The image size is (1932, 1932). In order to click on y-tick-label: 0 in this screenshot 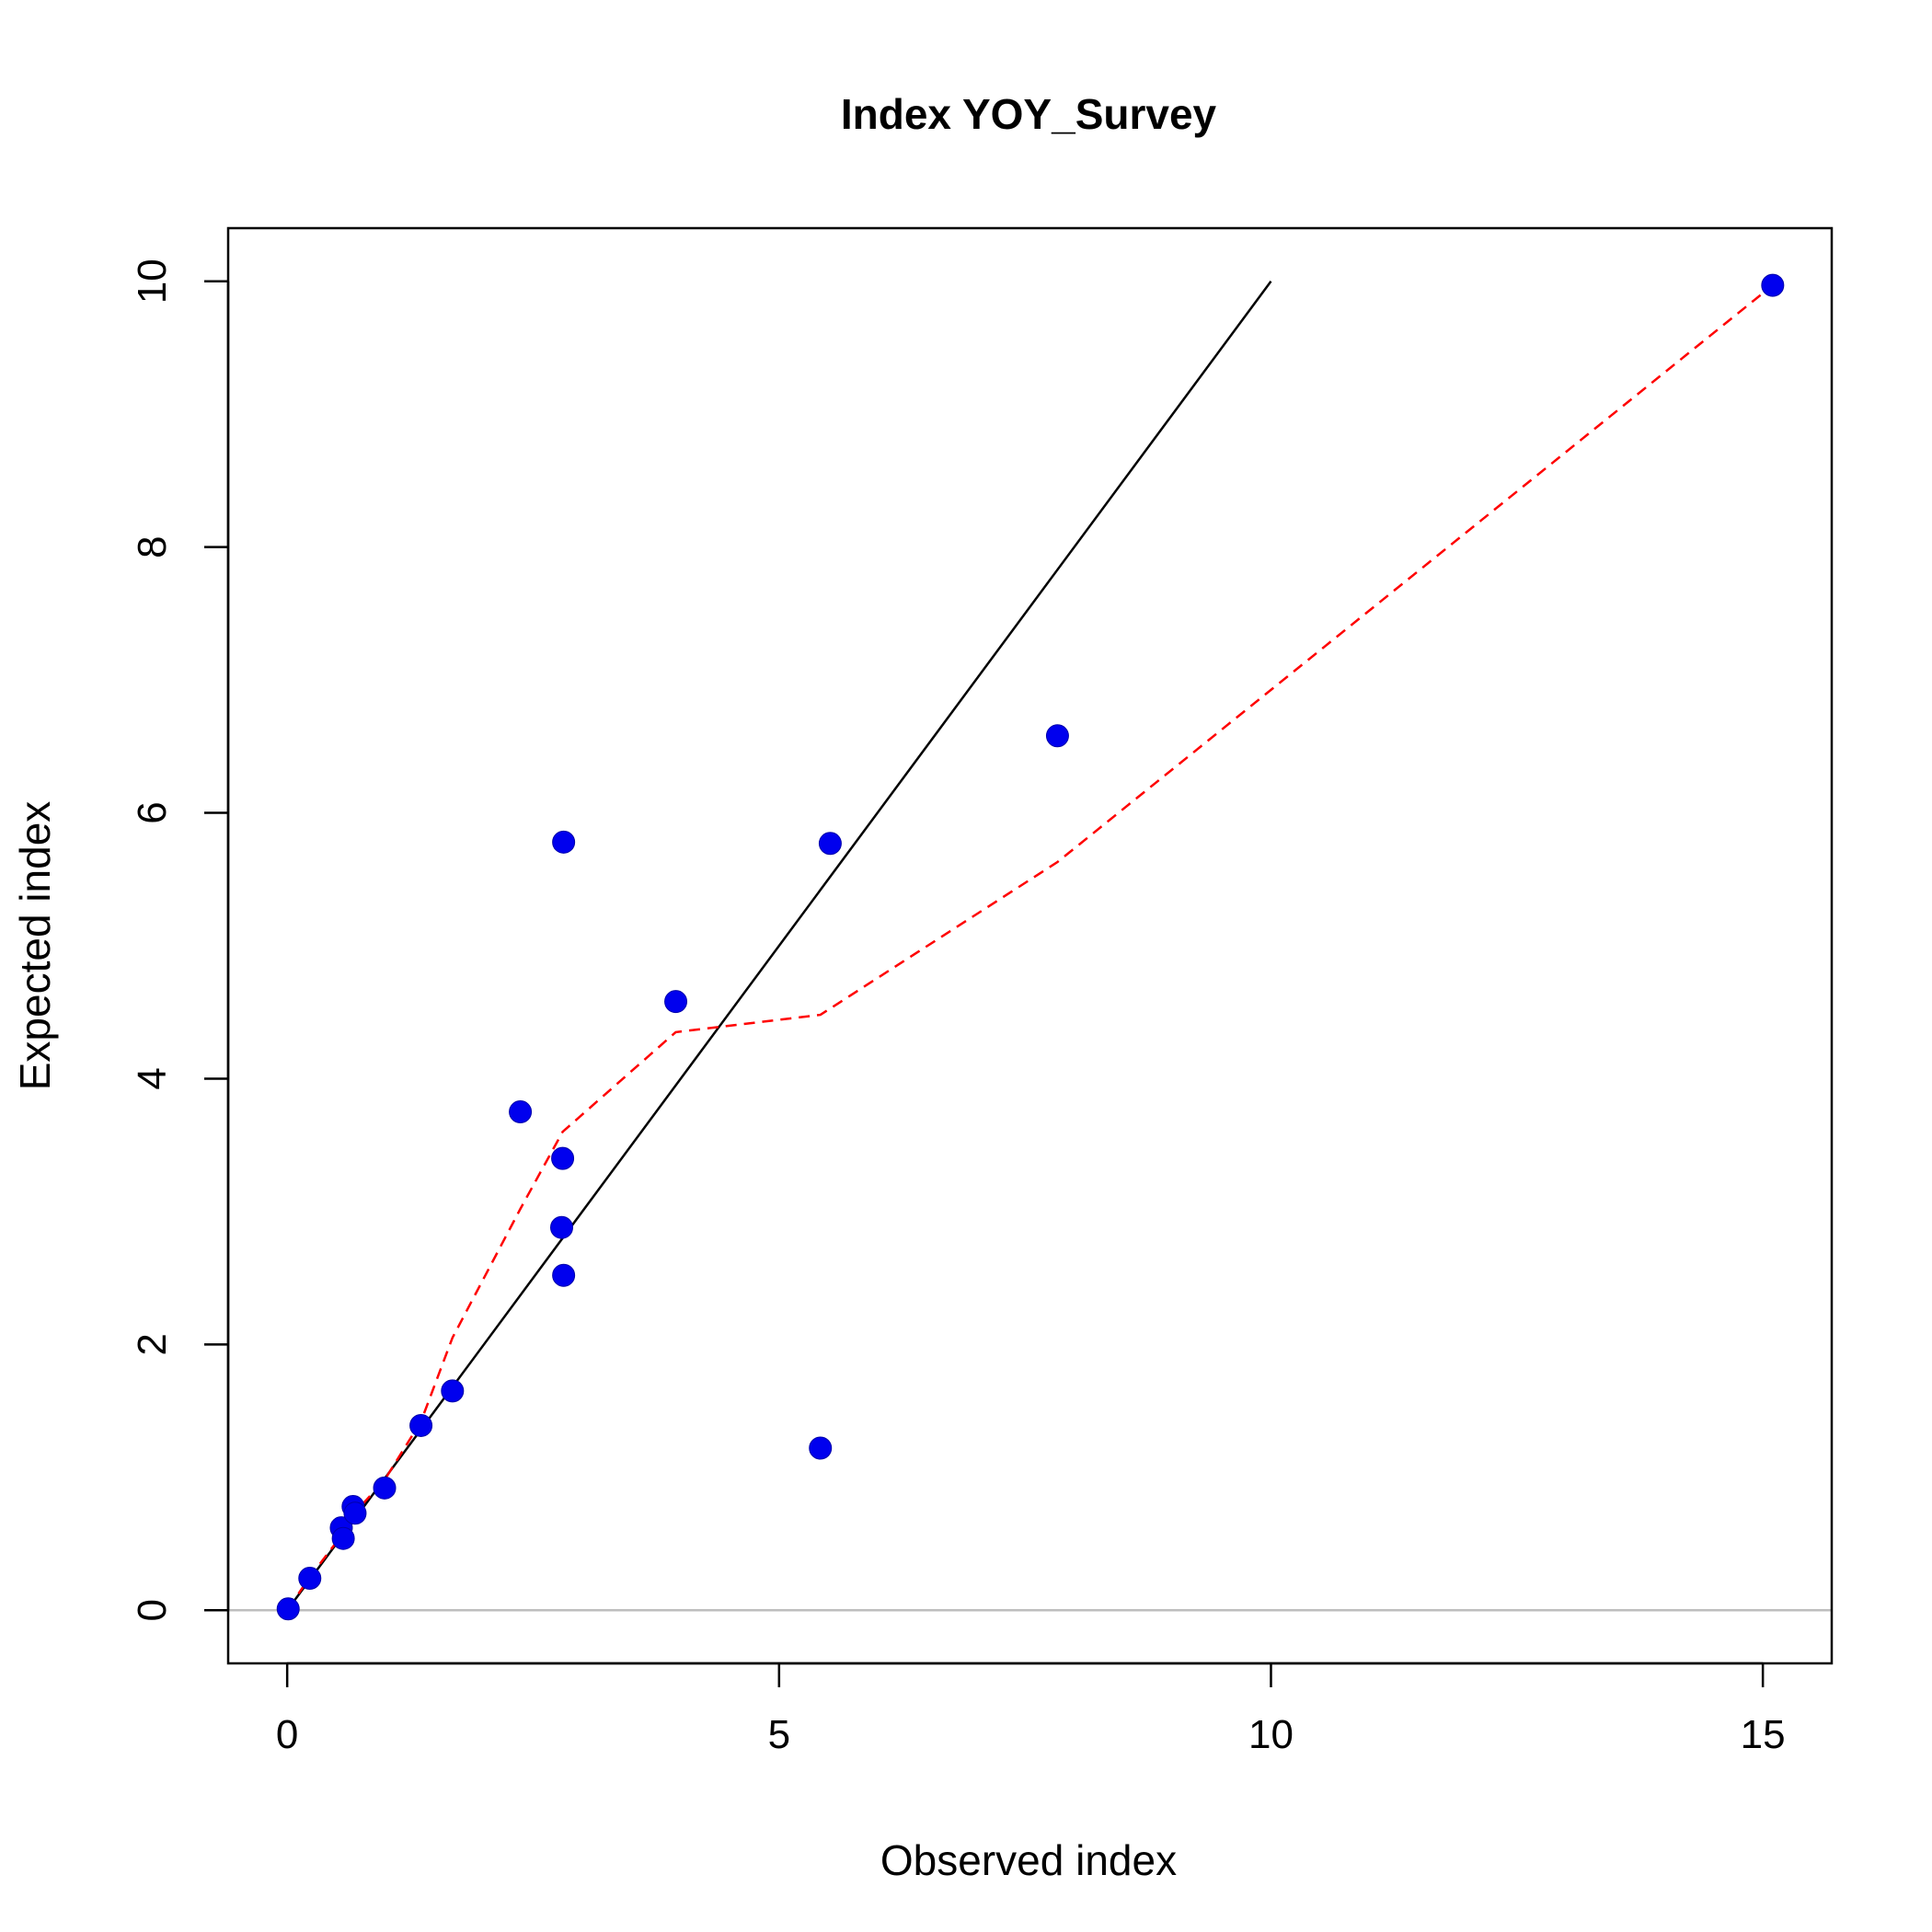, I will do `click(152, 1610)`.